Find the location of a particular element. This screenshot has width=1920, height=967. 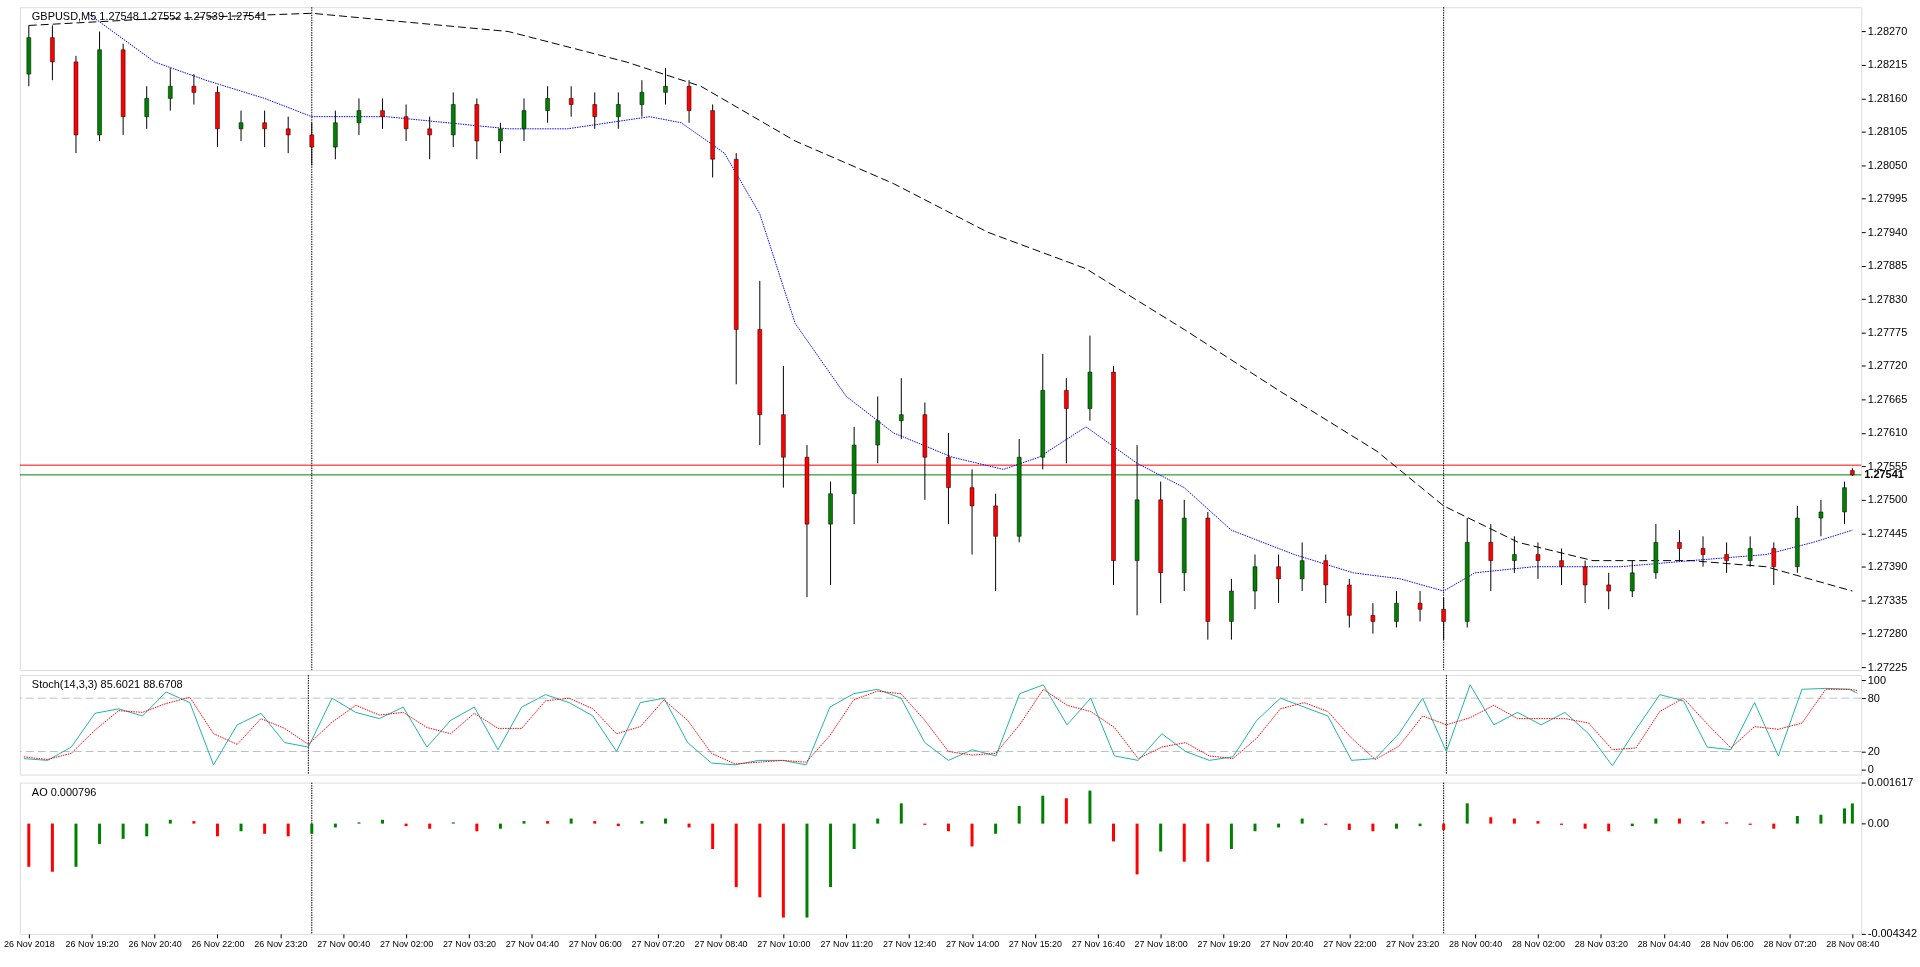

x-tick-label: 28 Nov 03:20 is located at coordinates (1601, 944).